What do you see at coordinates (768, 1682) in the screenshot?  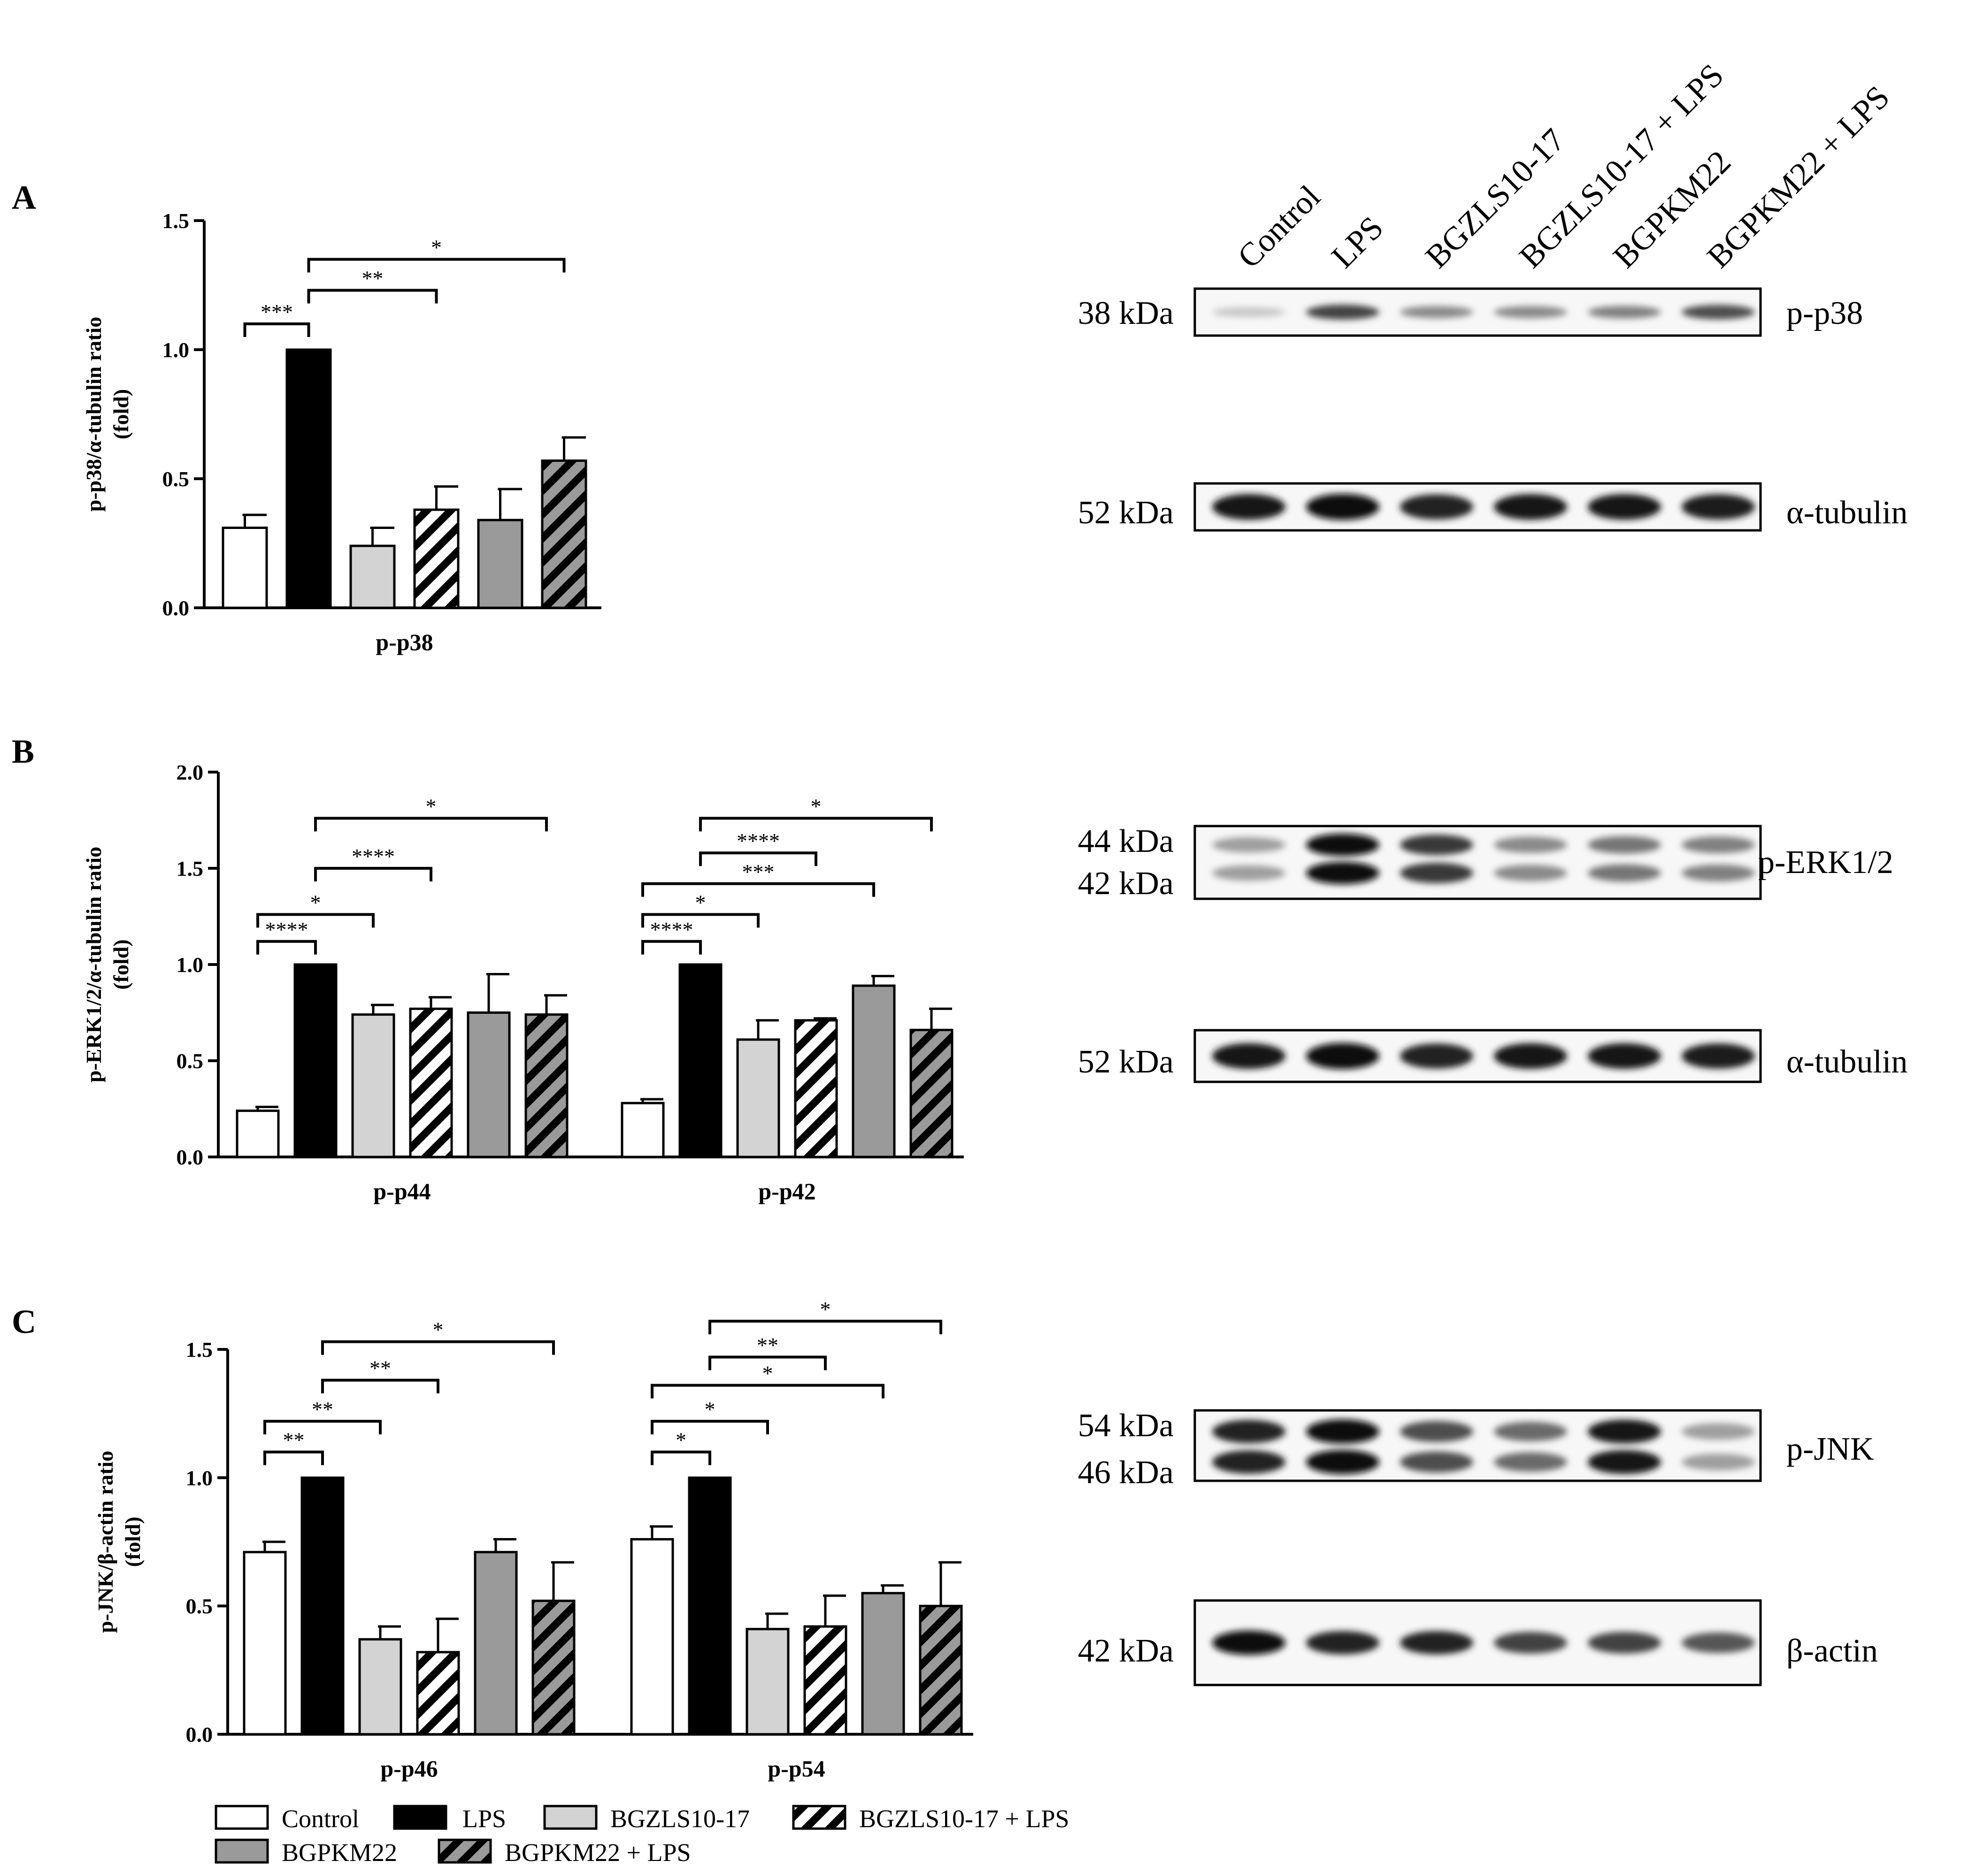 I see `bar-bgzls10-17-p-p54` at bounding box center [768, 1682].